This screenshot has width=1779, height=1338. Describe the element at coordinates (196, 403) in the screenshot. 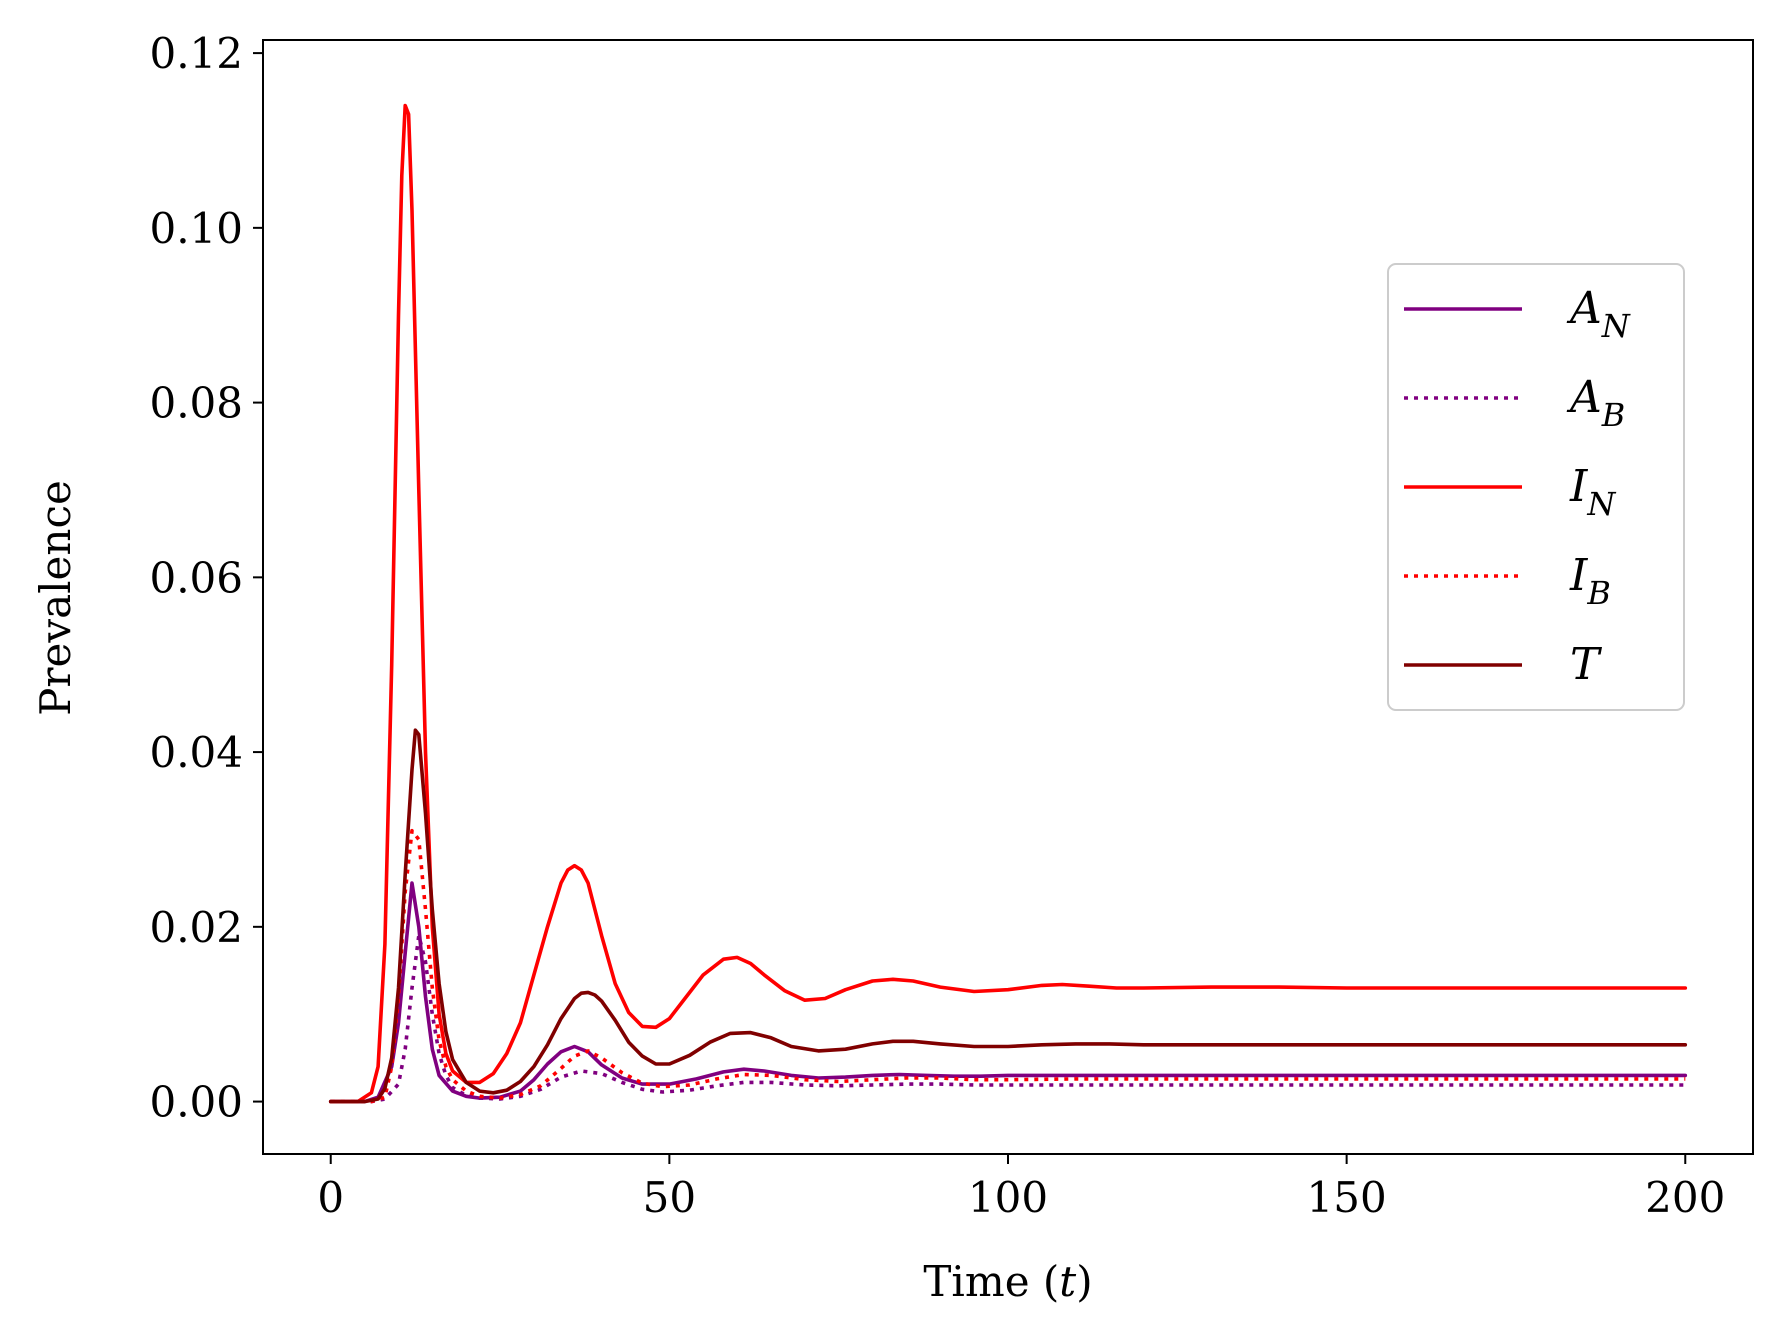

I see `y-tick-label: 0.08` at that location.